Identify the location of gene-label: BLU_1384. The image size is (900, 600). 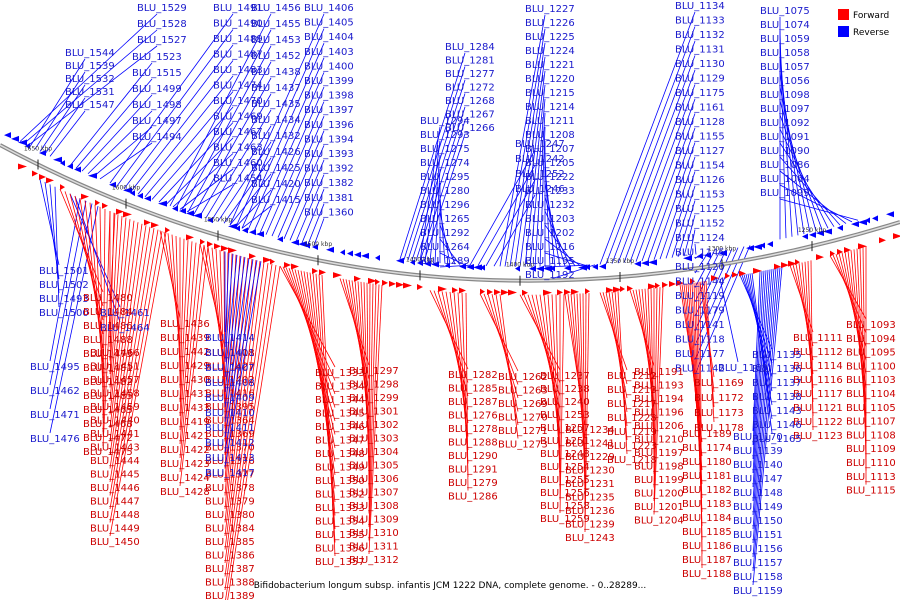
(230, 529).